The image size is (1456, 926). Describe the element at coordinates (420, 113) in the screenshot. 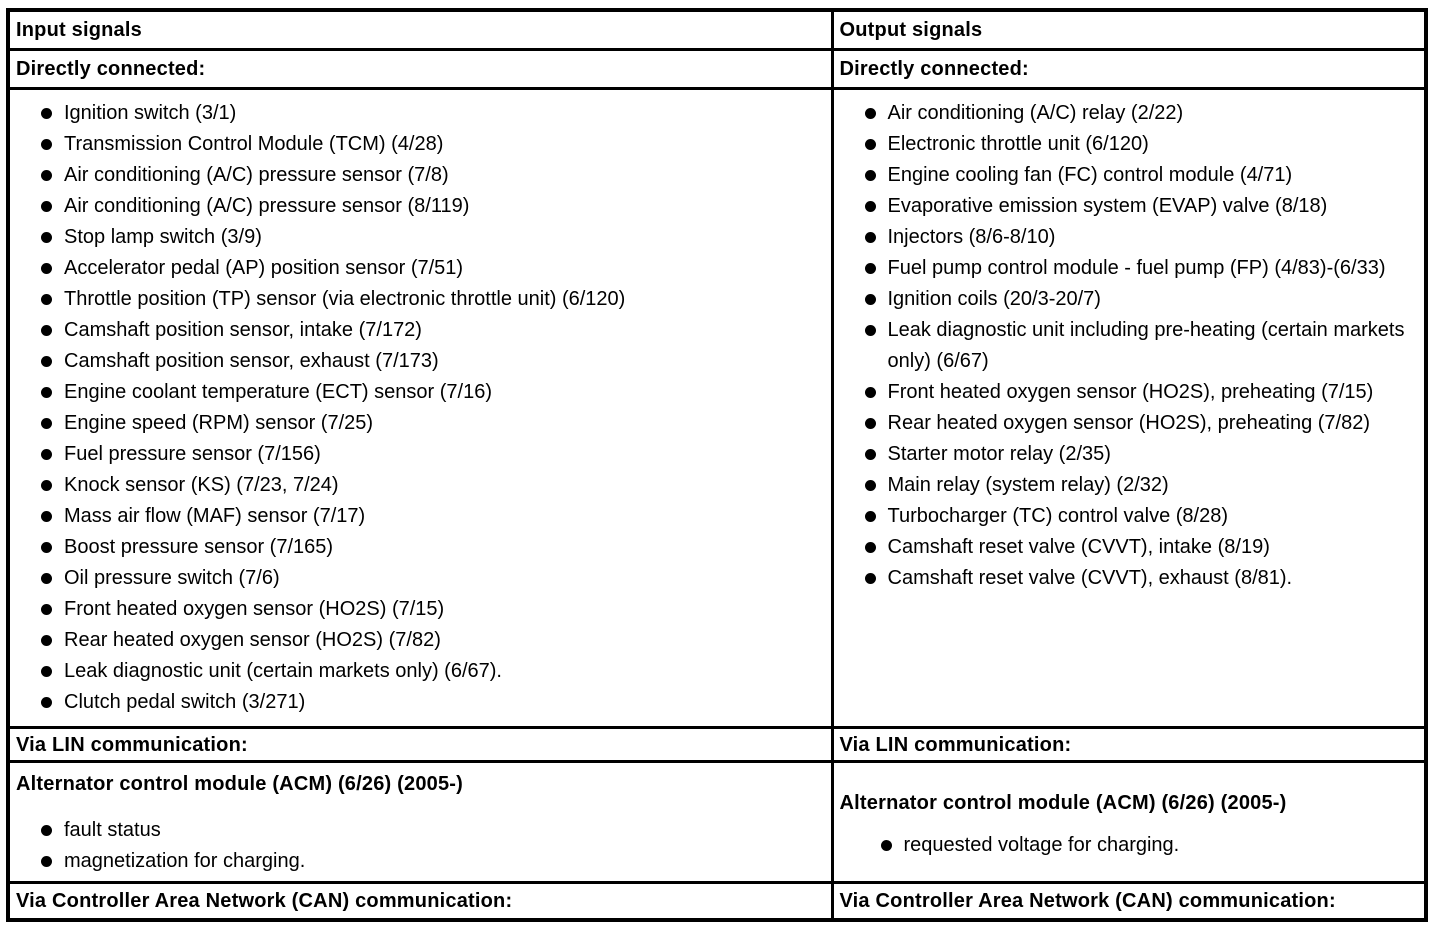

I see `list-item: Ignition switch (3/1)` at that location.